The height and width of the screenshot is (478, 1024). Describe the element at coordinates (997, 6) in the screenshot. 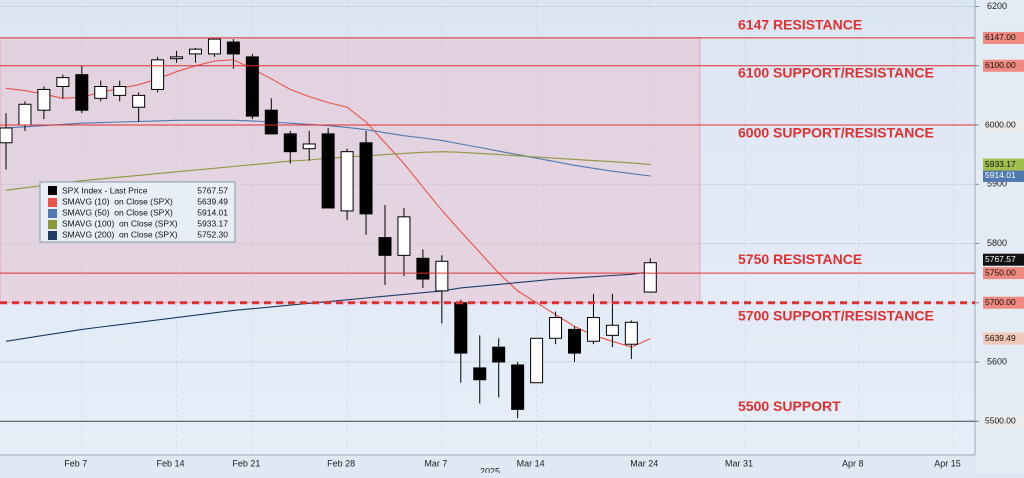

I see `y-tick-label: 6200` at that location.